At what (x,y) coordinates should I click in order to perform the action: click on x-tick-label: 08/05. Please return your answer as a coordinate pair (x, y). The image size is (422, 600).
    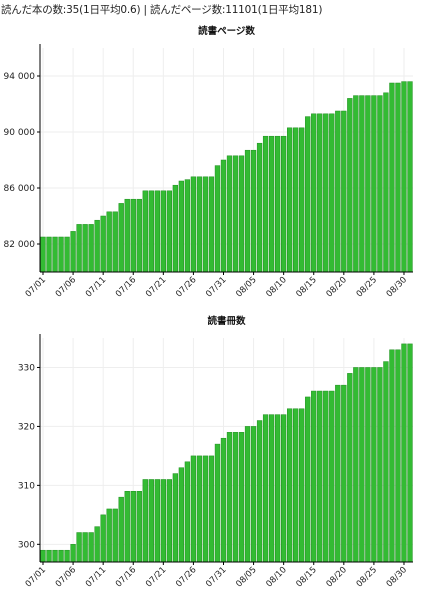
    Looking at the image, I should click on (246, 577).